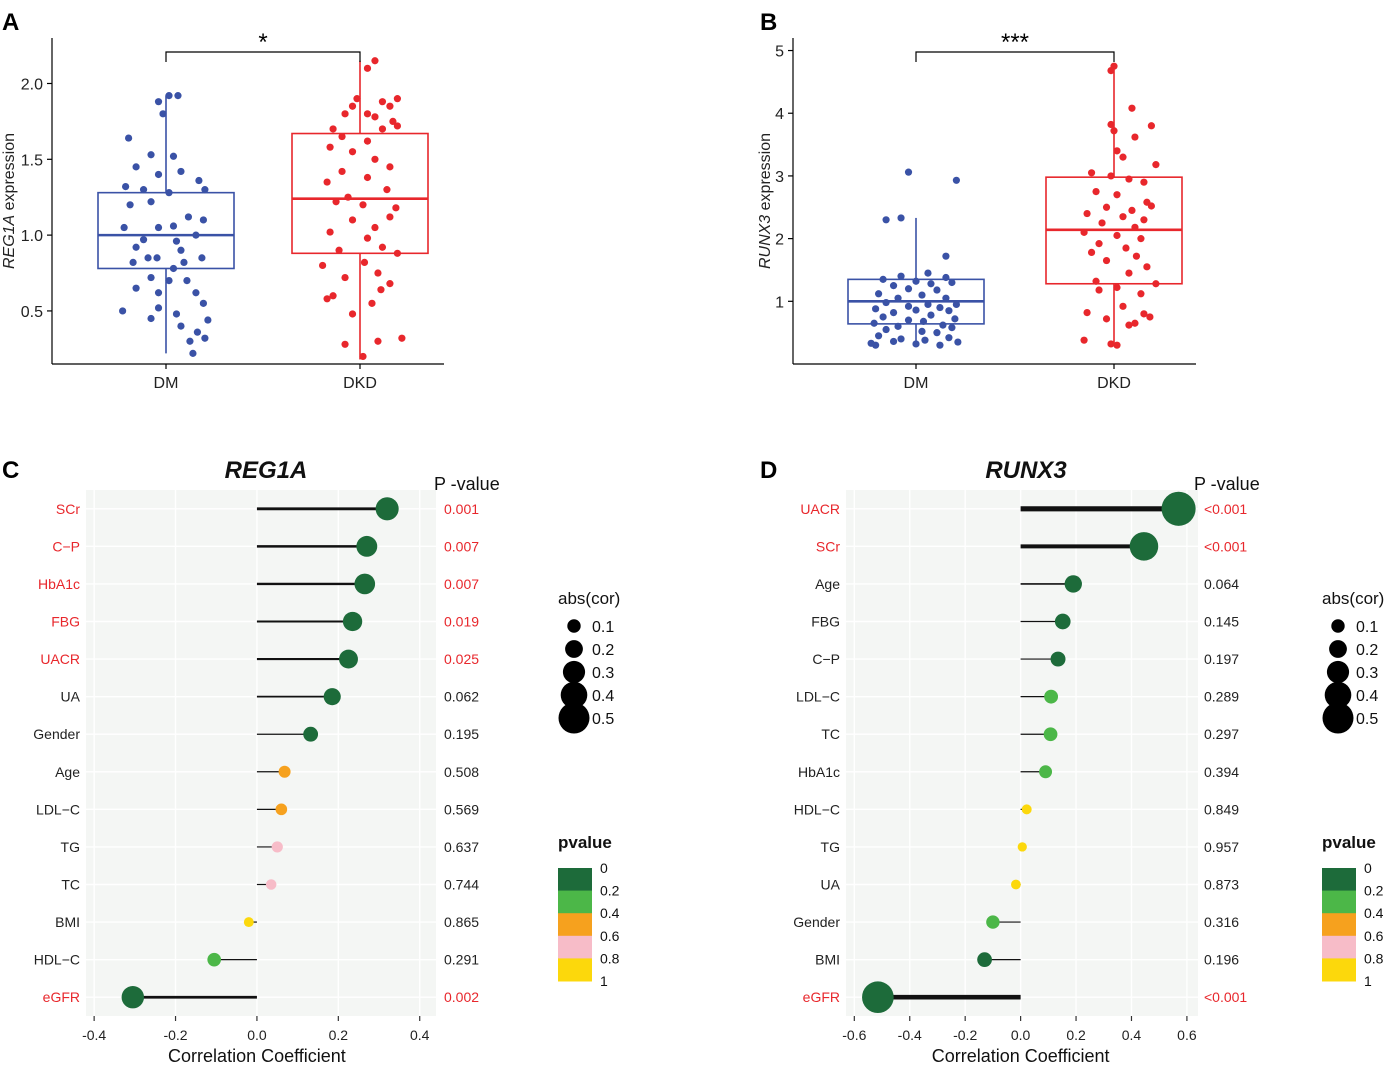 This screenshot has width=1384, height=1068. I want to click on row-label: LDL−C, so click(58, 809).